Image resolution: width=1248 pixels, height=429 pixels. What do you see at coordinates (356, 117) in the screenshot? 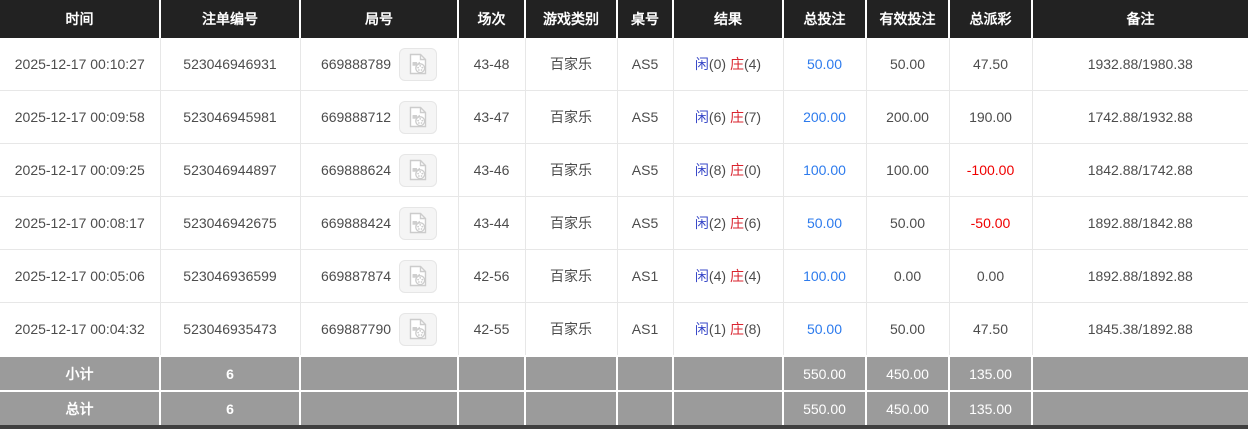
I see `round-number: 669888712` at bounding box center [356, 117].